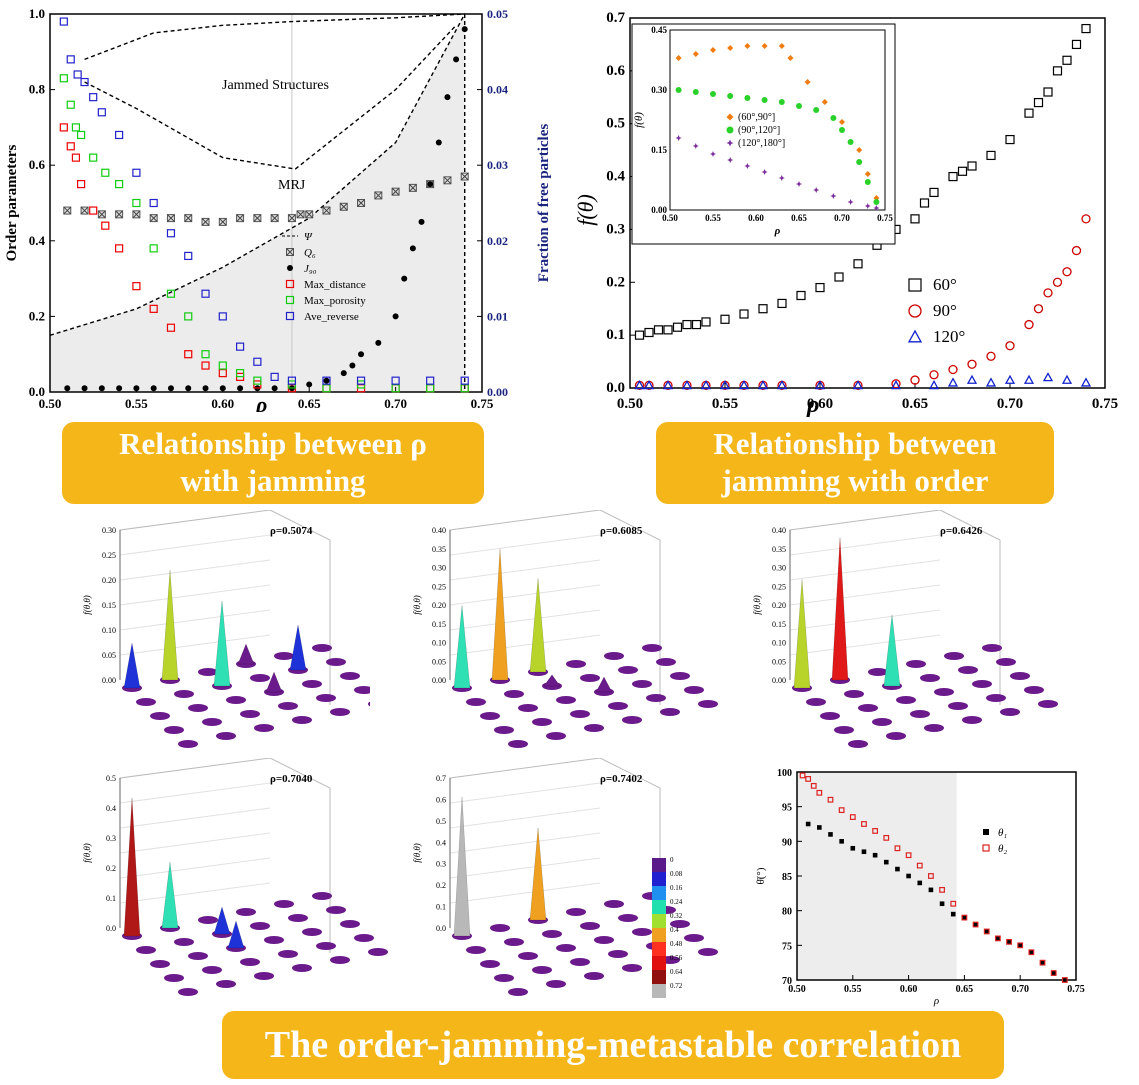 The height and width of the screenshot is (1085, 1139). I want to click on legend-label: 90°, so click(945, 310).